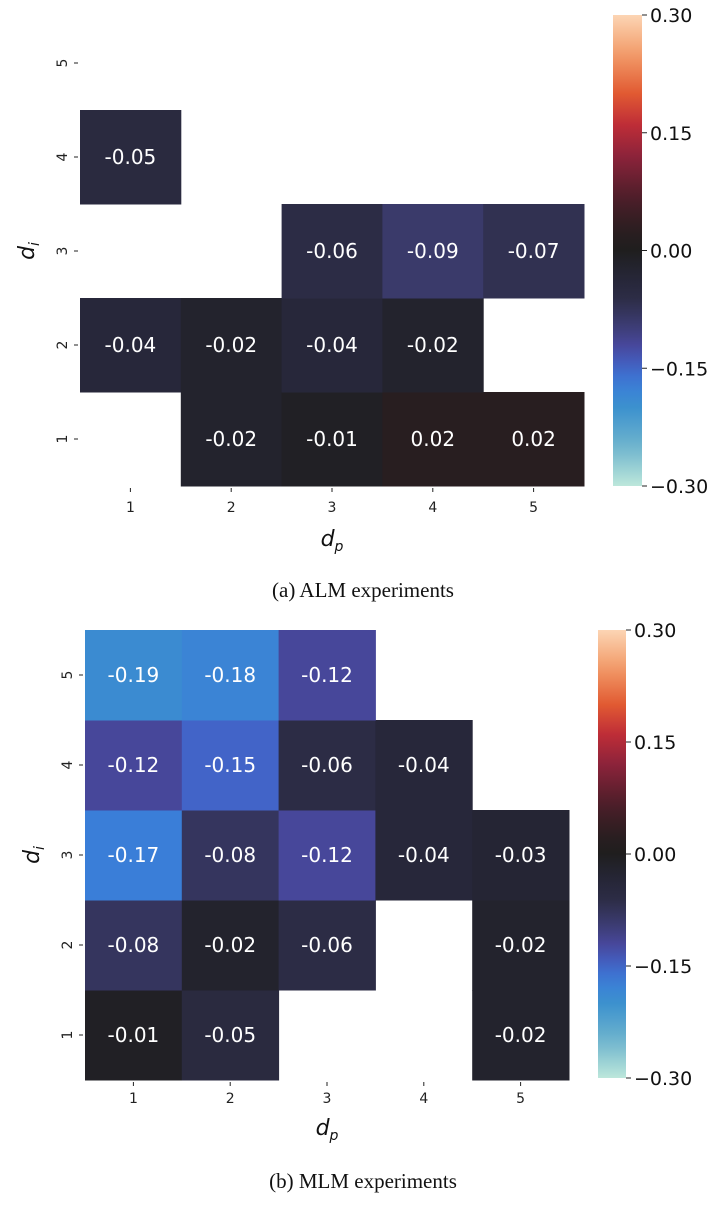 Image resolution: width=727 pixels, height=1226 pixels. What do you see at coordinates (63, 63) in the screenshot?
I see `y-tick-label: 5` at bounding box center [63, 63].